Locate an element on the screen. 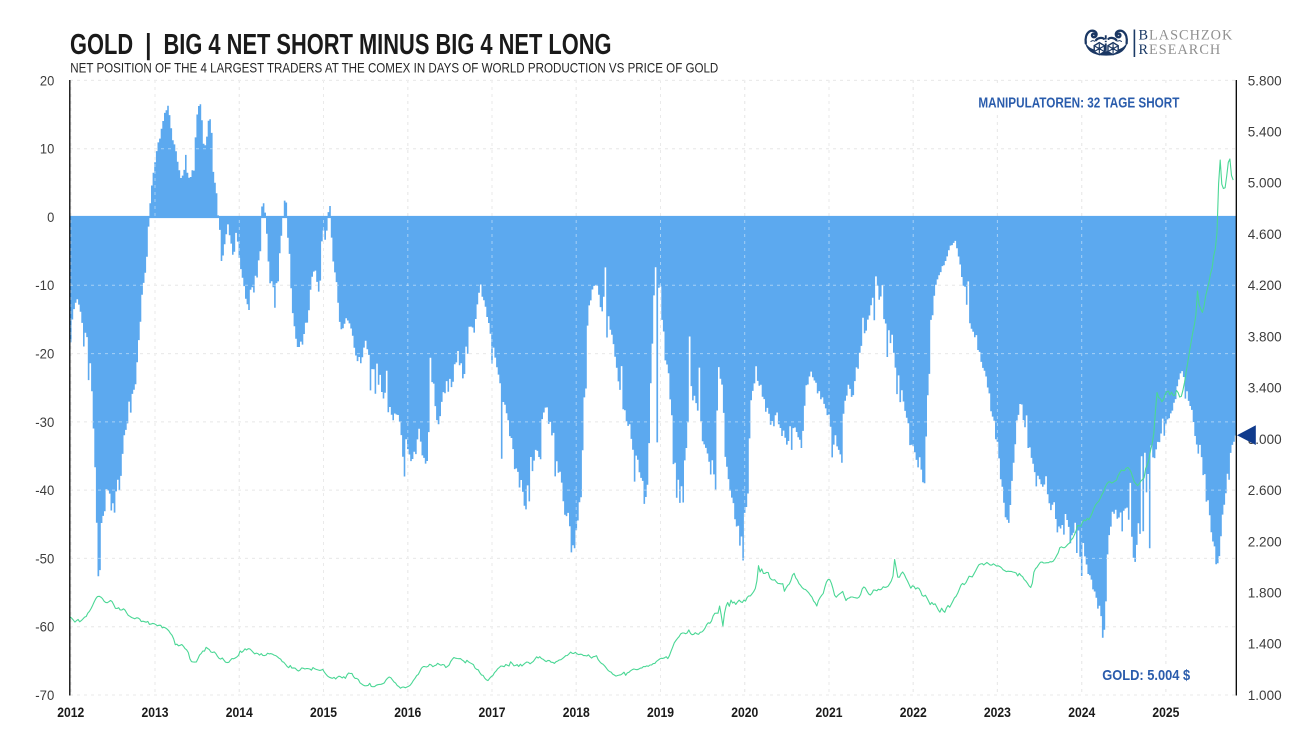 The height and width of the screenshot is (740, 1307). svg-text: 2017 is located at coordinates (492, 713).